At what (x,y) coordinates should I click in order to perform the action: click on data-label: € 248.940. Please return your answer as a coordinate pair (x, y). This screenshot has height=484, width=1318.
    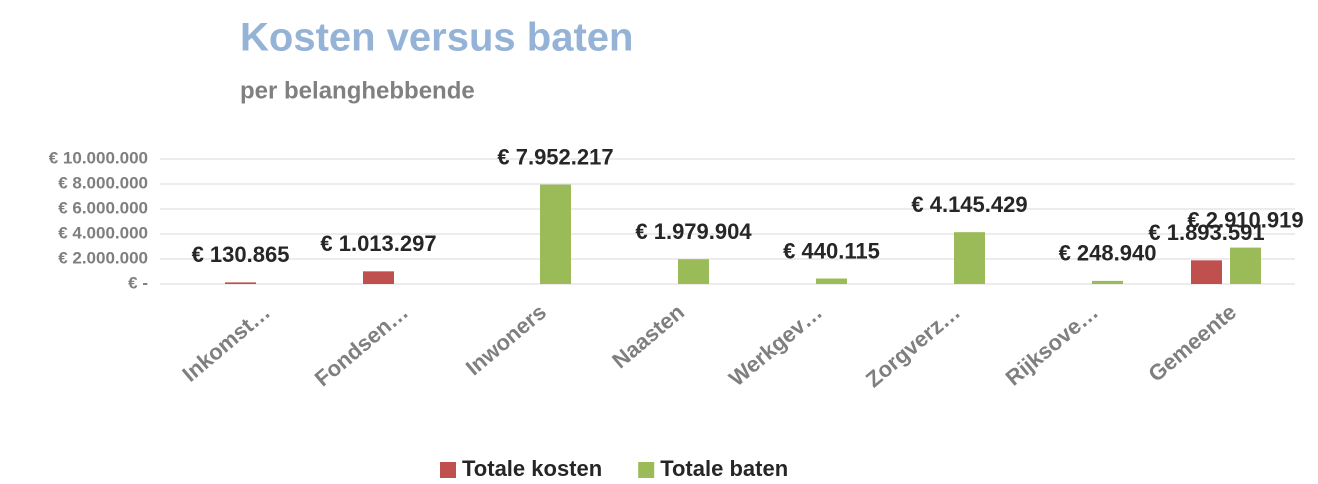
    Looking at the image, I should click on (1108, 253).